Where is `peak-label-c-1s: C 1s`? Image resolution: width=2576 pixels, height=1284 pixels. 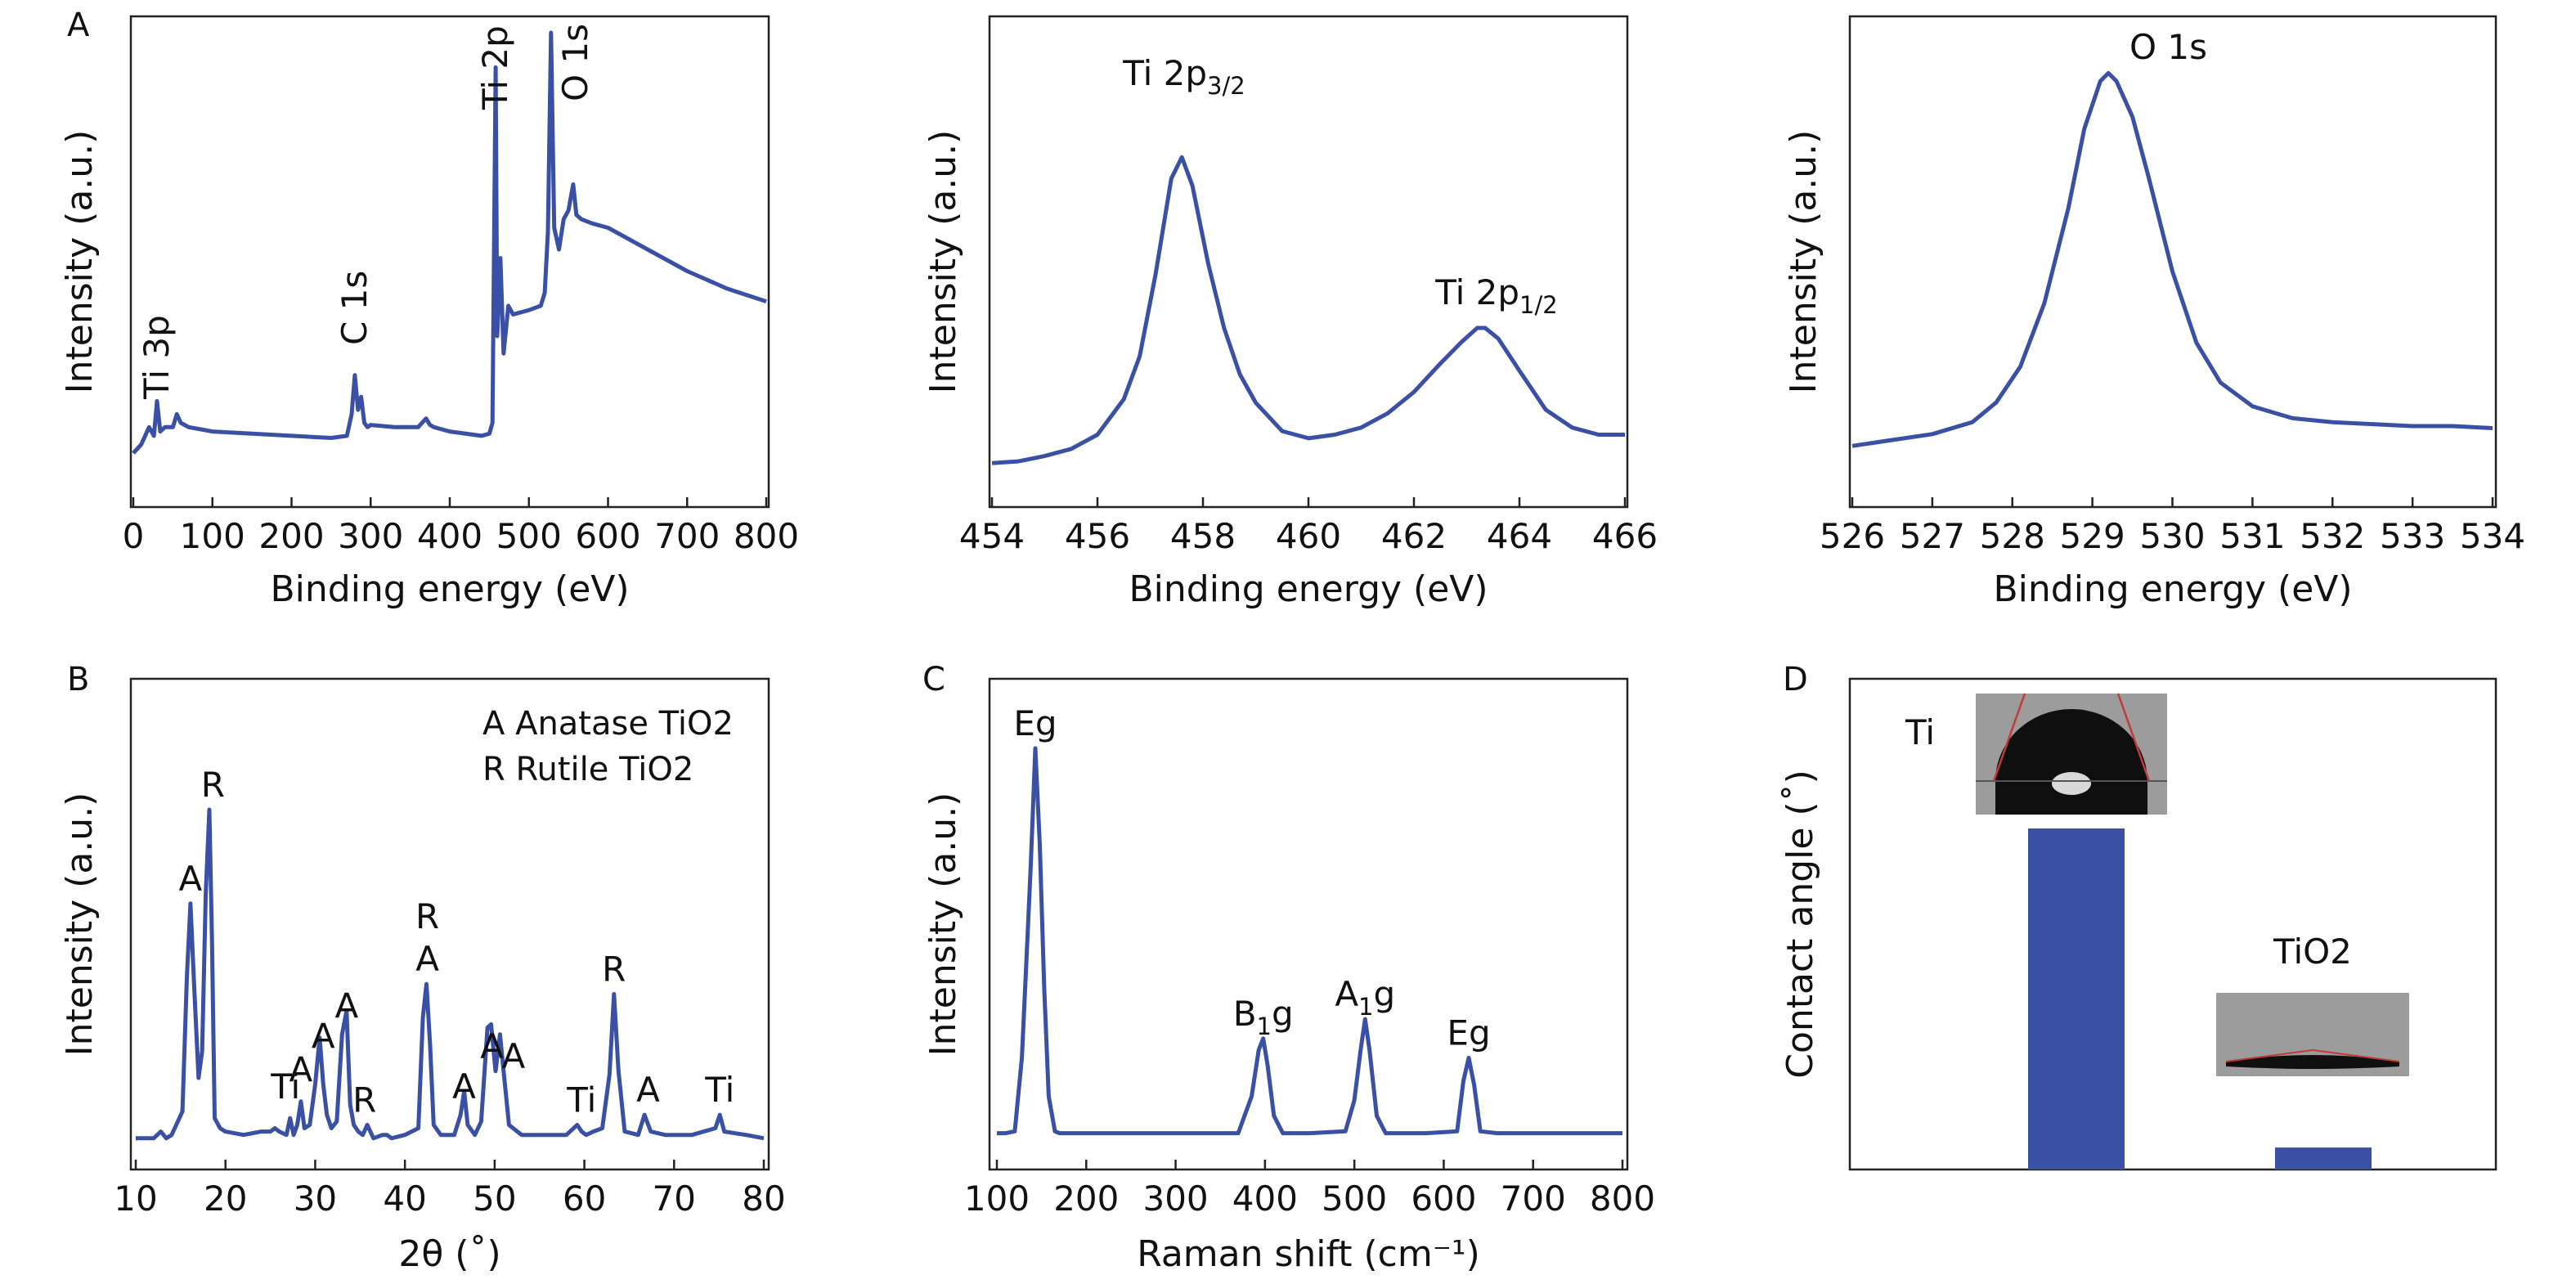 peak-label-c-1s: C 1s is located at coordinates (354, 308).